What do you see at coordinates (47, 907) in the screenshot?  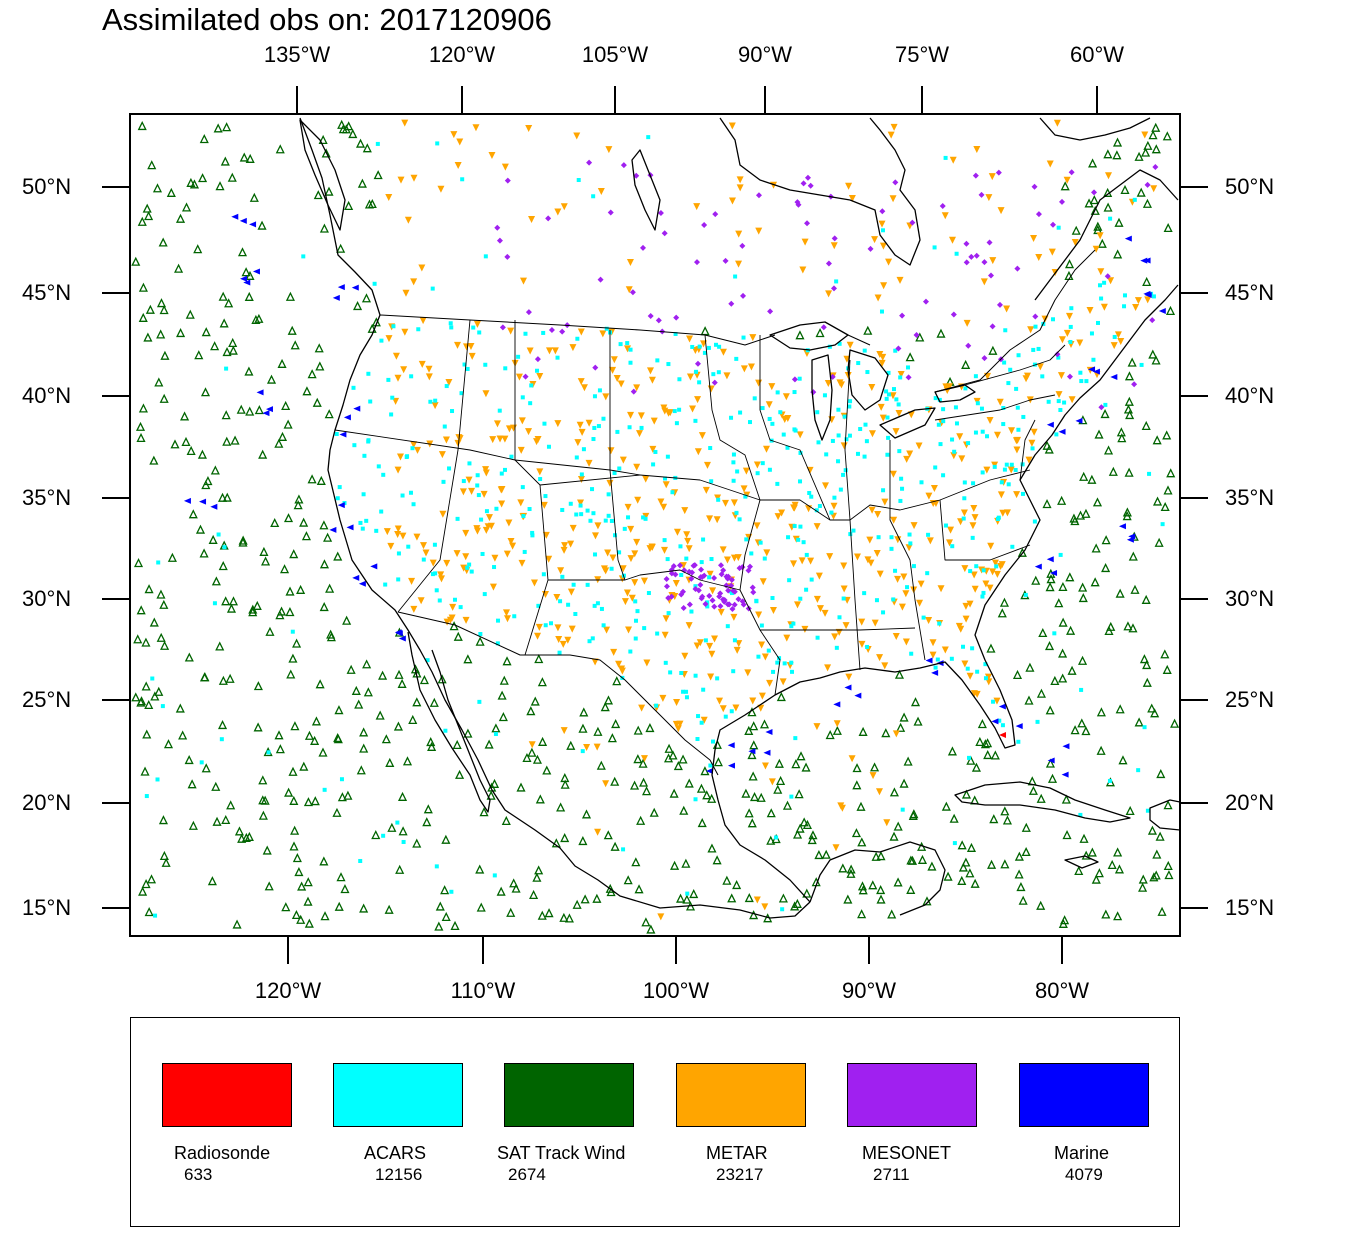 I see `left-lat-label: 15°N` at bounding box center [47, 907].